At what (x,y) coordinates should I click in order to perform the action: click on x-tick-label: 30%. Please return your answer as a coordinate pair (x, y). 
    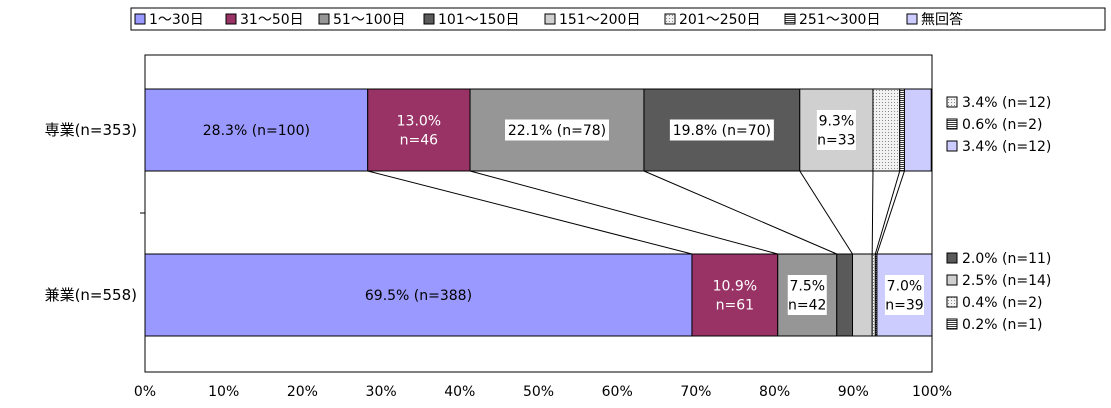
    Looking at the image, I should click on (381, 392).